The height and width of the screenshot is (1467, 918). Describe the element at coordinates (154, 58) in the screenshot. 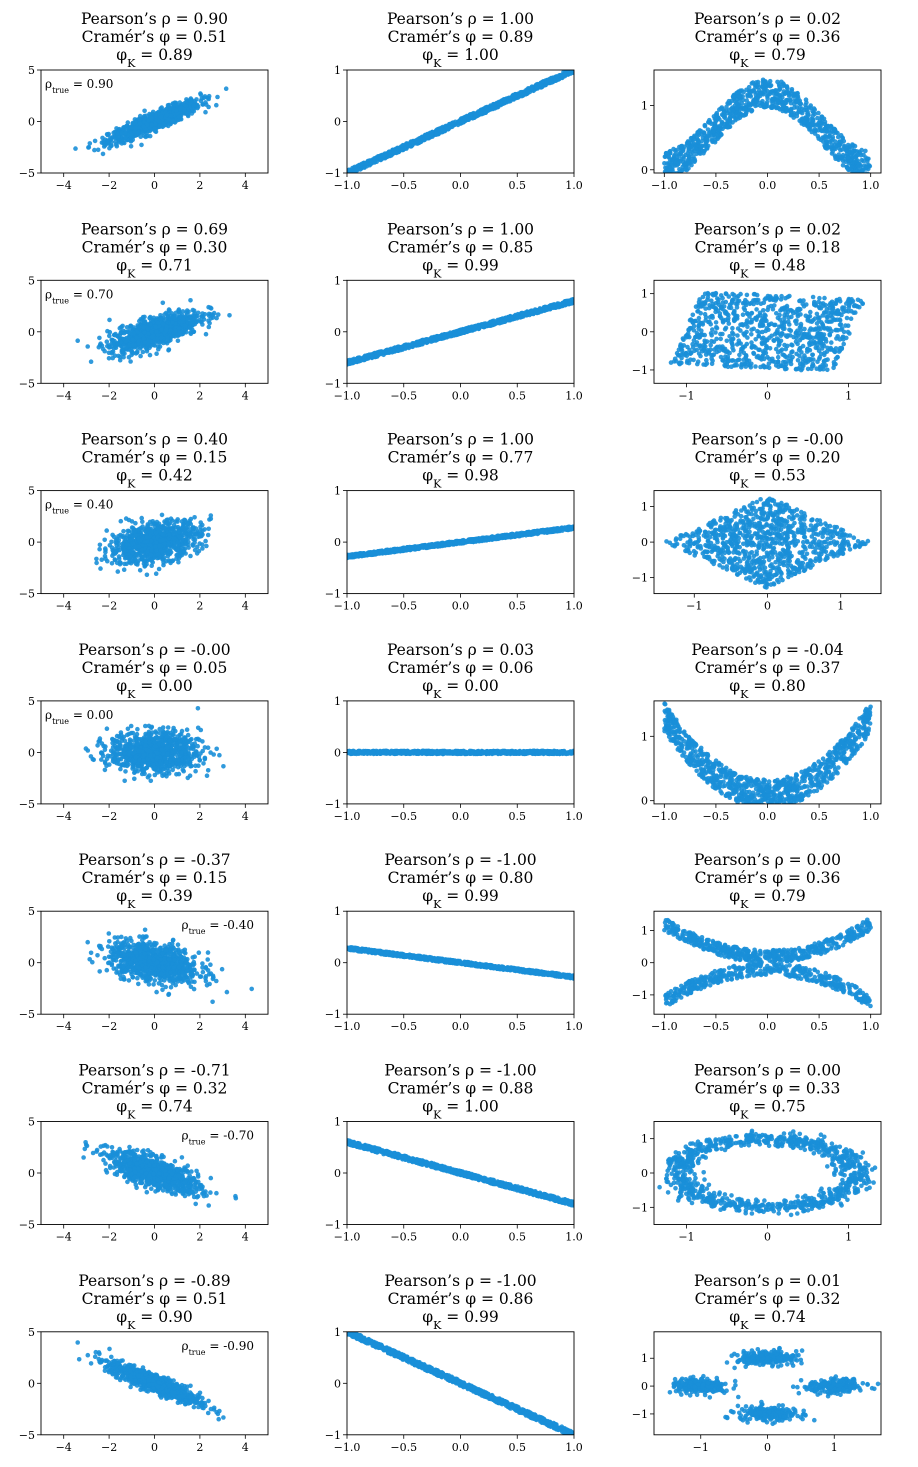

I see `phik-title: φK = 0.89` at that location.